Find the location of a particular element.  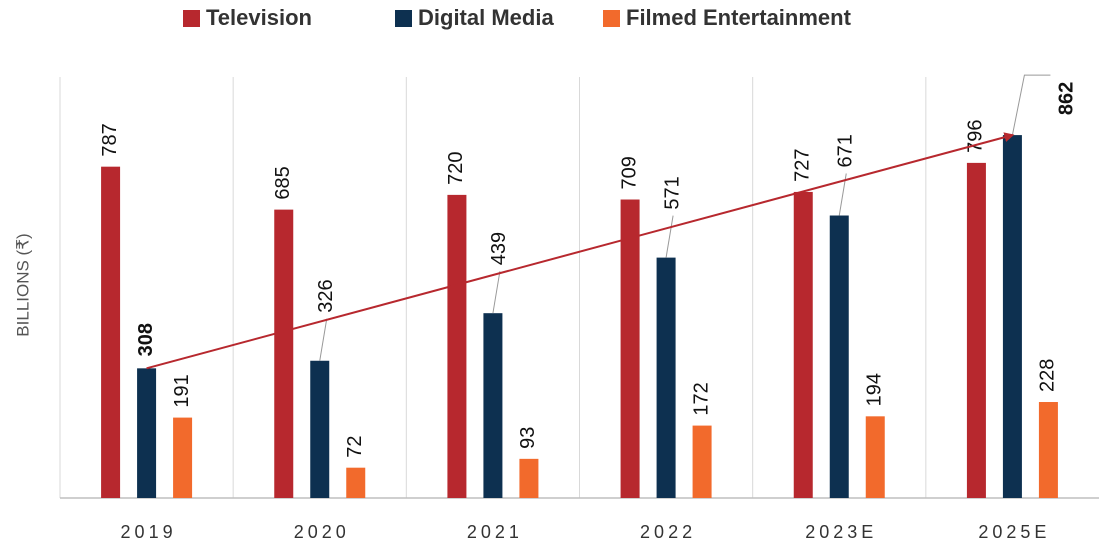

legend-label: Filmed Entertainment is located at coordinates (739, 17).